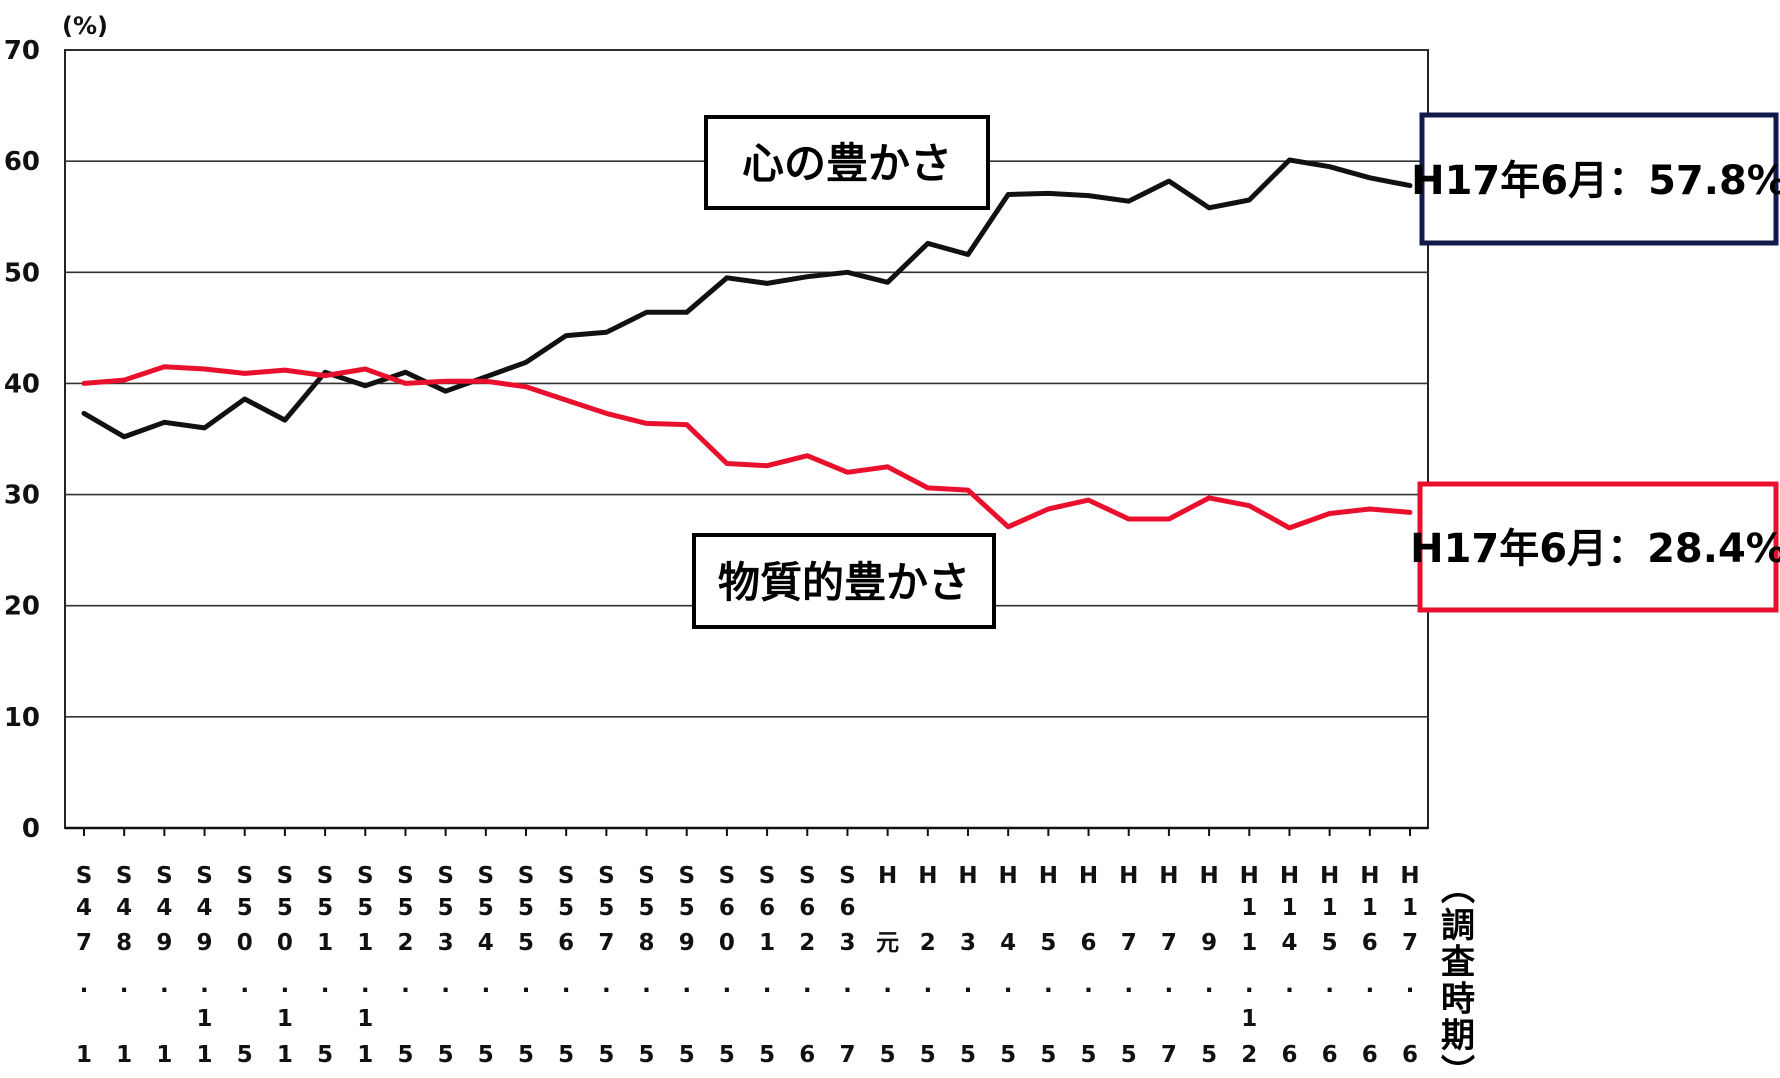  Describe the element at coordinates (887, 965) in the screenshot. I see `x-tick-label-20: H 元. 5` at that location.